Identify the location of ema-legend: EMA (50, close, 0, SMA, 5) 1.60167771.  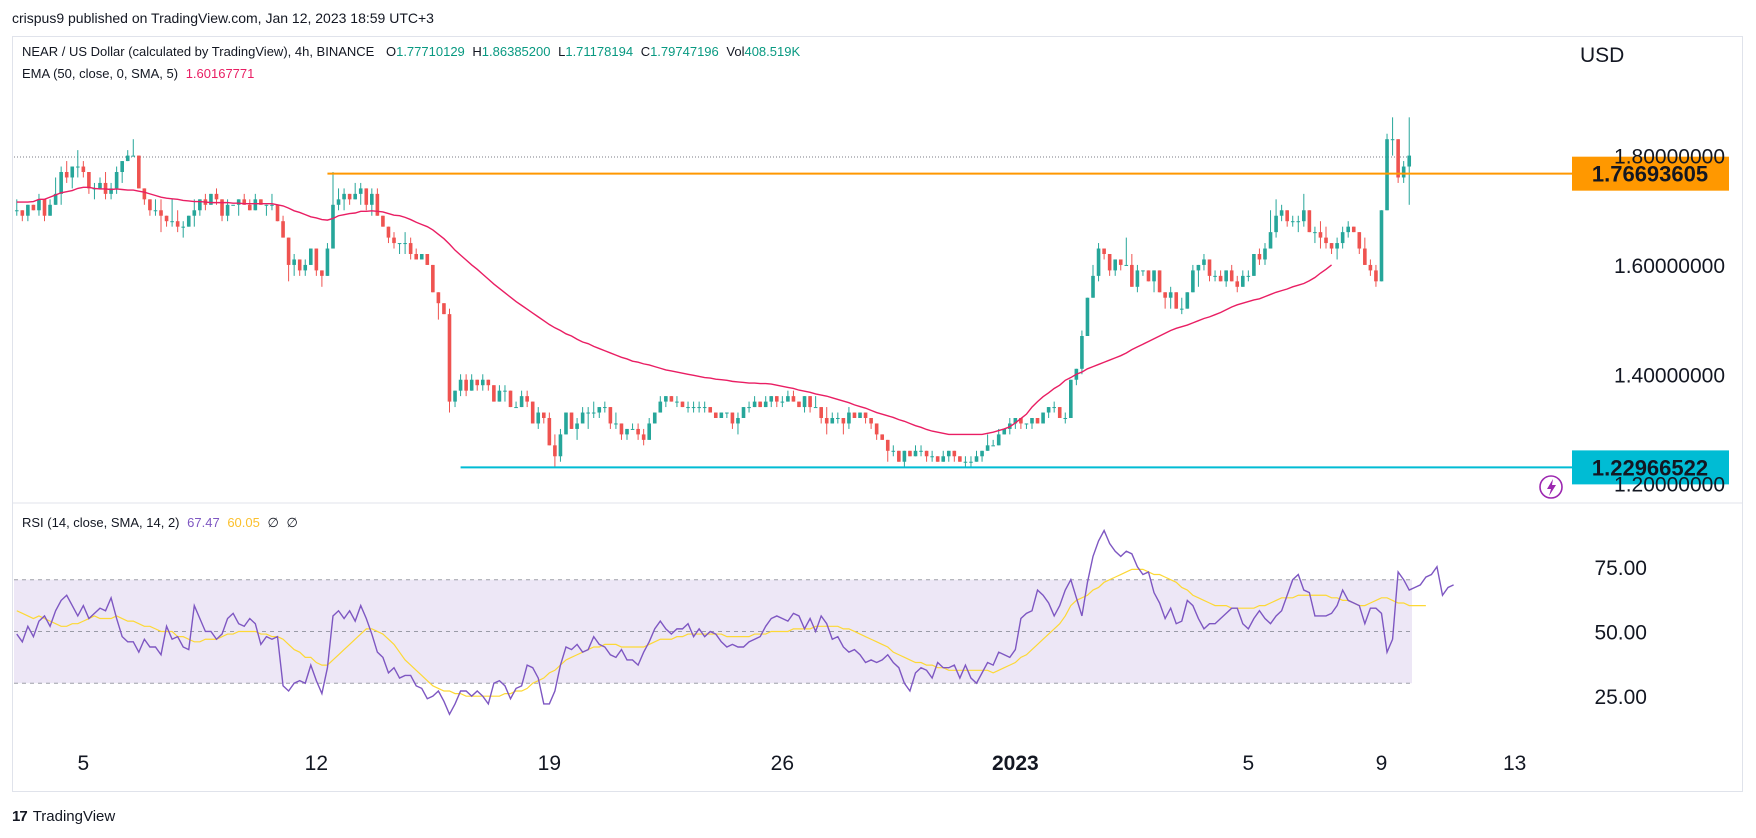
(140, 73).